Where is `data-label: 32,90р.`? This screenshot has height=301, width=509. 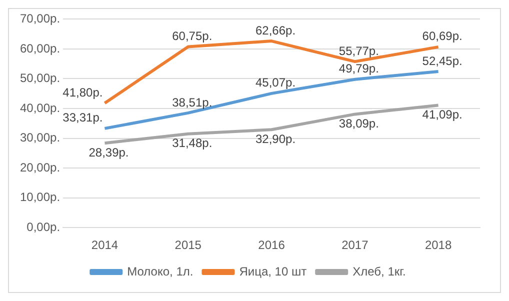 data-label: 32,90р. is located at coordinates (275, 139).